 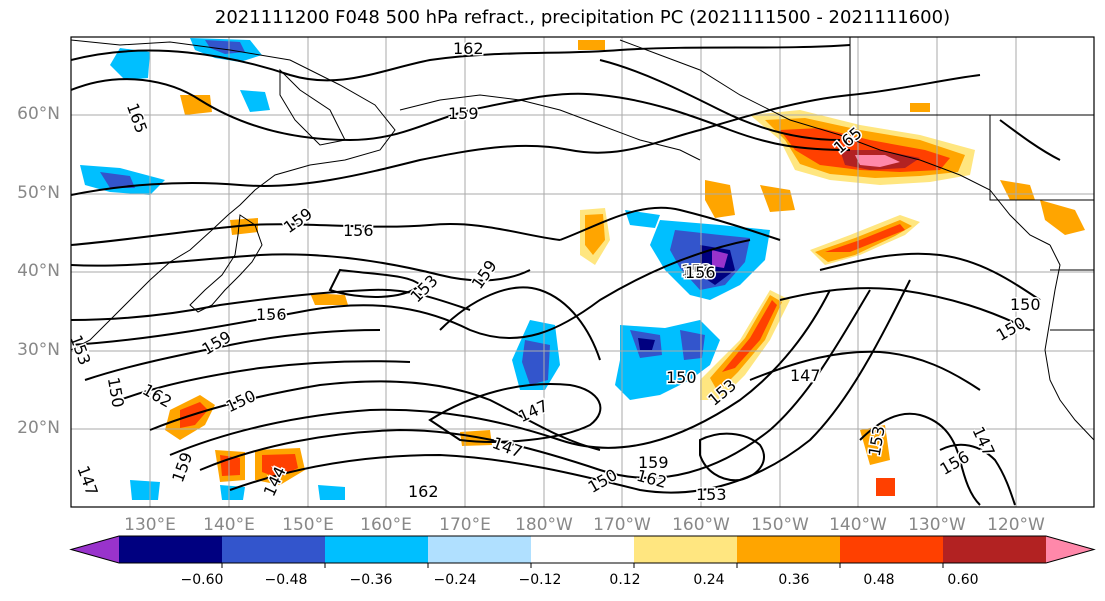 I want to click on longitude-label: 130°W, so click(x=937, y=525).